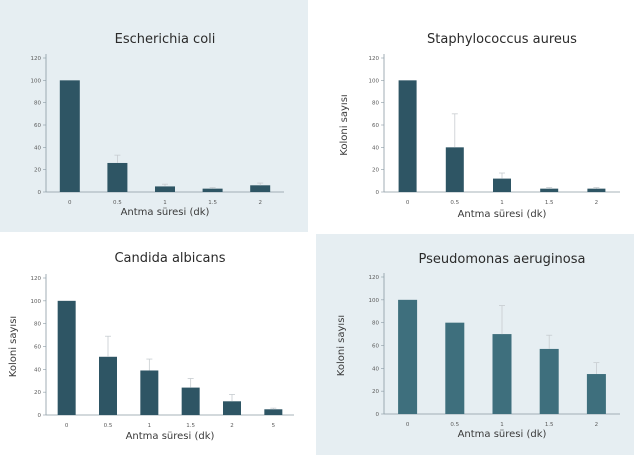 This screenshot has height=455, width=634. Describe the element at coordinates (169, 258) in the screenshot. I see `chart-title: Candida albicans` at that location.